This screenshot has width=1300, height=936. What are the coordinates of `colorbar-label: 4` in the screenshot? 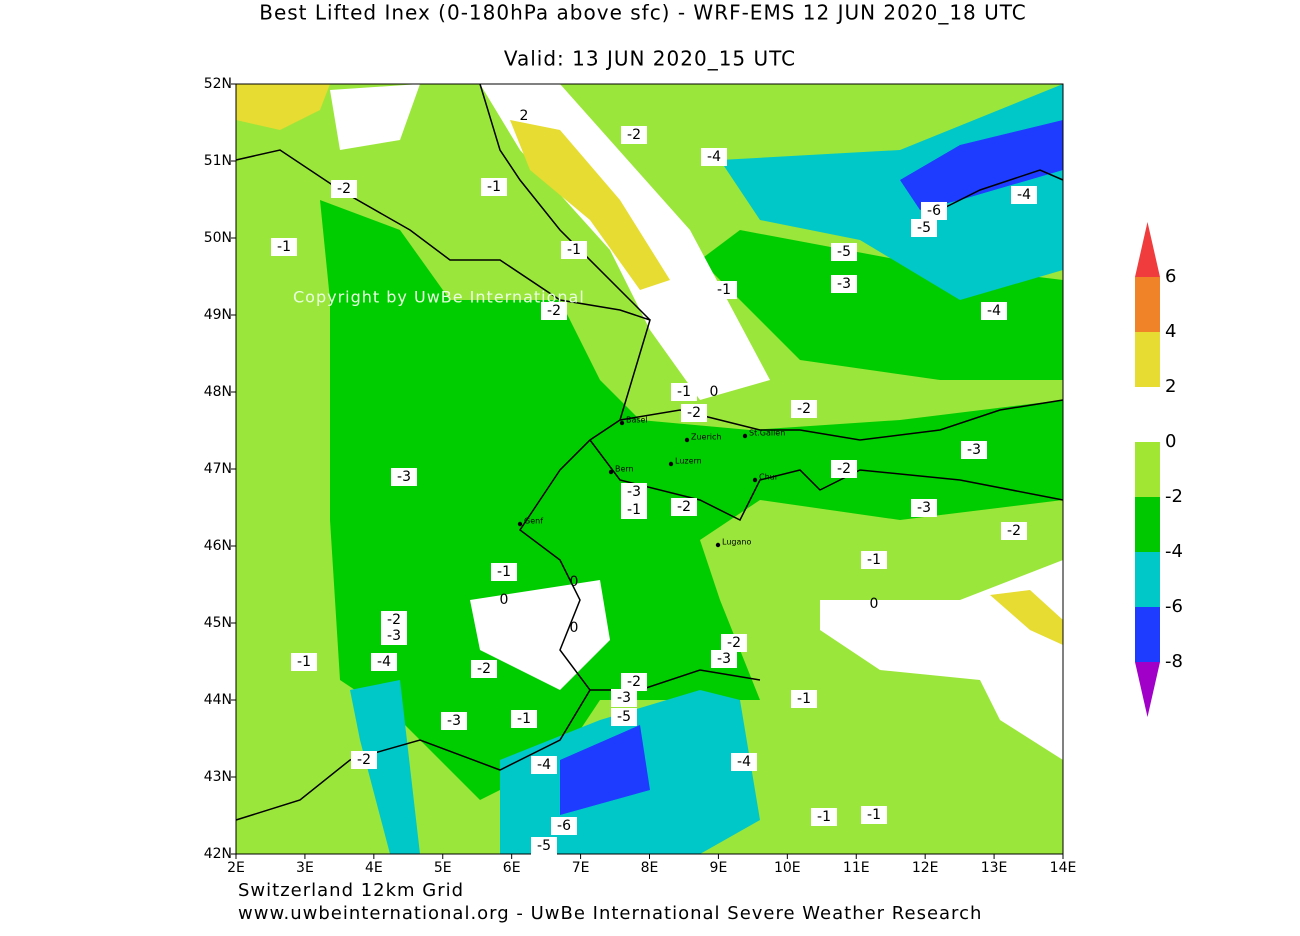 It's located at (1170, 331).